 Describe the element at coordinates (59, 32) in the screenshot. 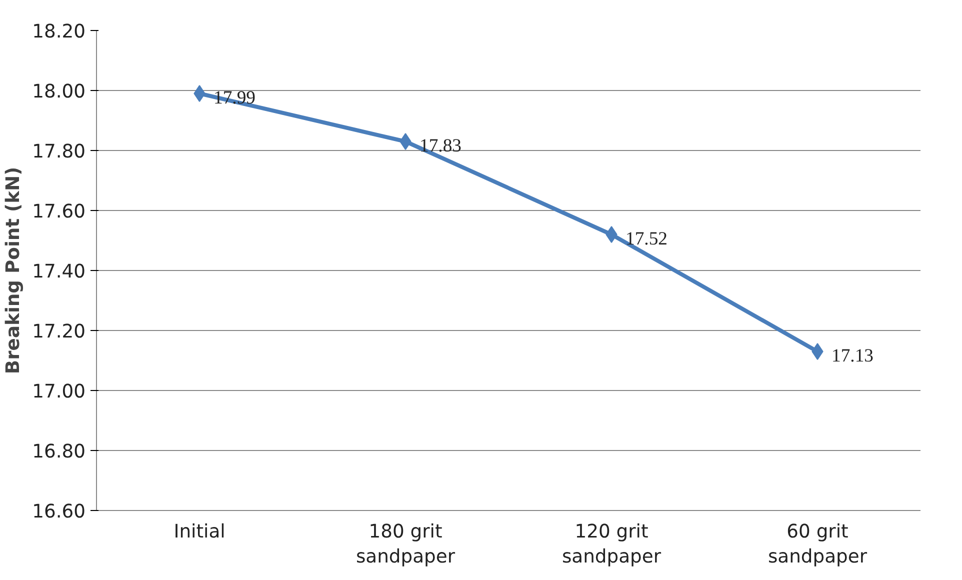

I see `y-tick-label: 18.20` at that location.